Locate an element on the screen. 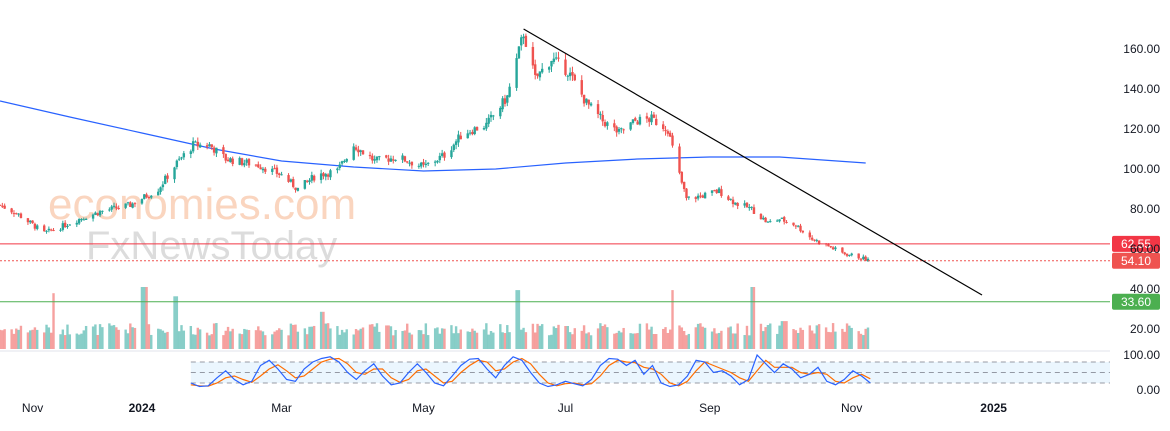  x-tick-label: 2024 is located at coordinates (142, 408).